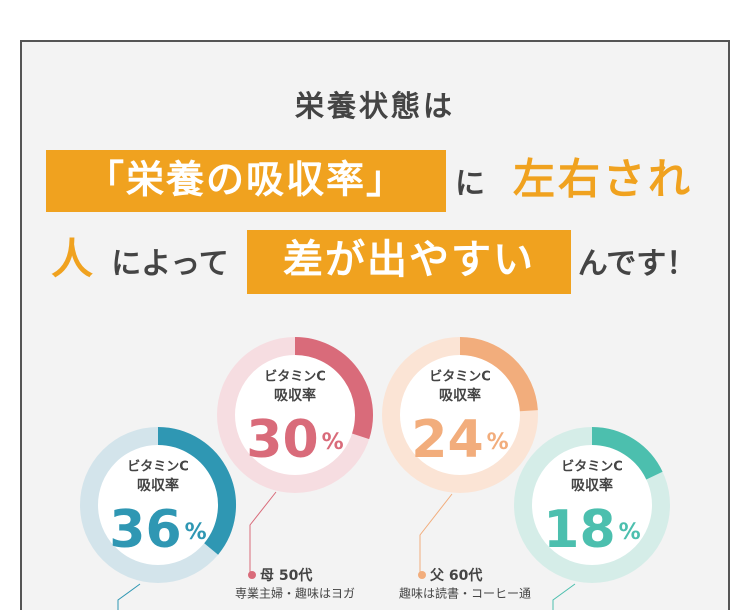 This screenshot has width=750, height=610. Describe the element at coordinates (295, 593) in the screenshot. I see `person-description: 専業主婦・趣味はヨガ` at that location.